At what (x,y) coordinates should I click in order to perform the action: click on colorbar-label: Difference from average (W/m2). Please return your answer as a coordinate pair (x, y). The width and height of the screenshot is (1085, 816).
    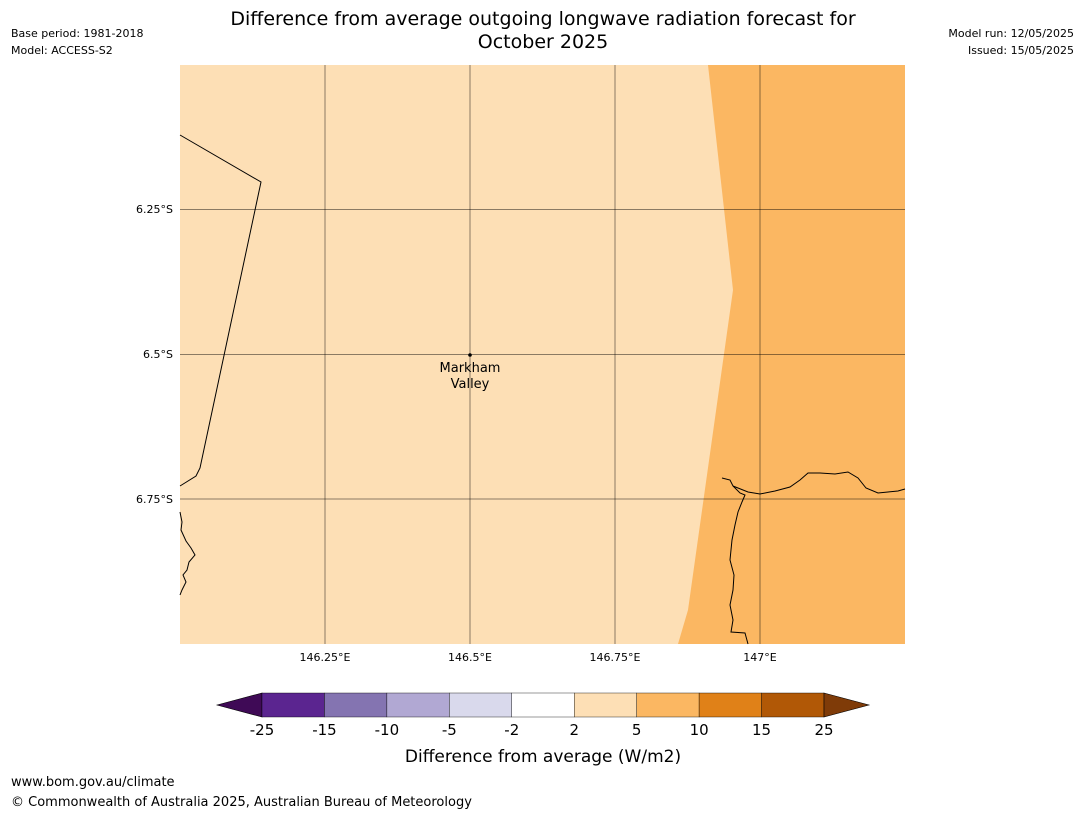
    Looking at the image, I should click on (543, 757).